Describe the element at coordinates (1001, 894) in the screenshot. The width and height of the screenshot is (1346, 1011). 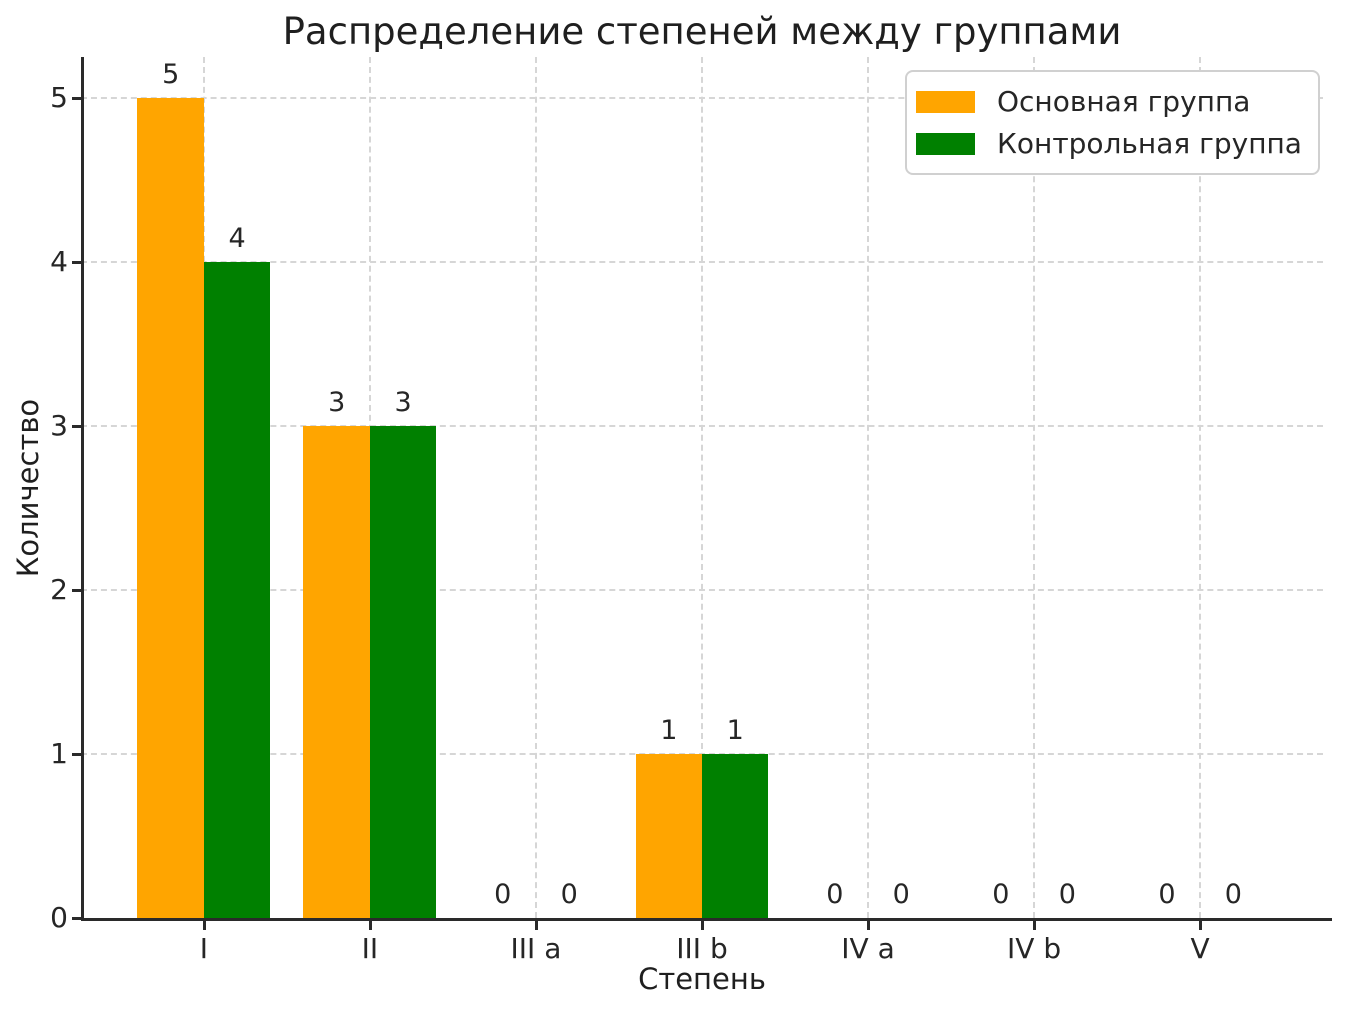
I see `bar-value-series1-IV b: 0` at that location.